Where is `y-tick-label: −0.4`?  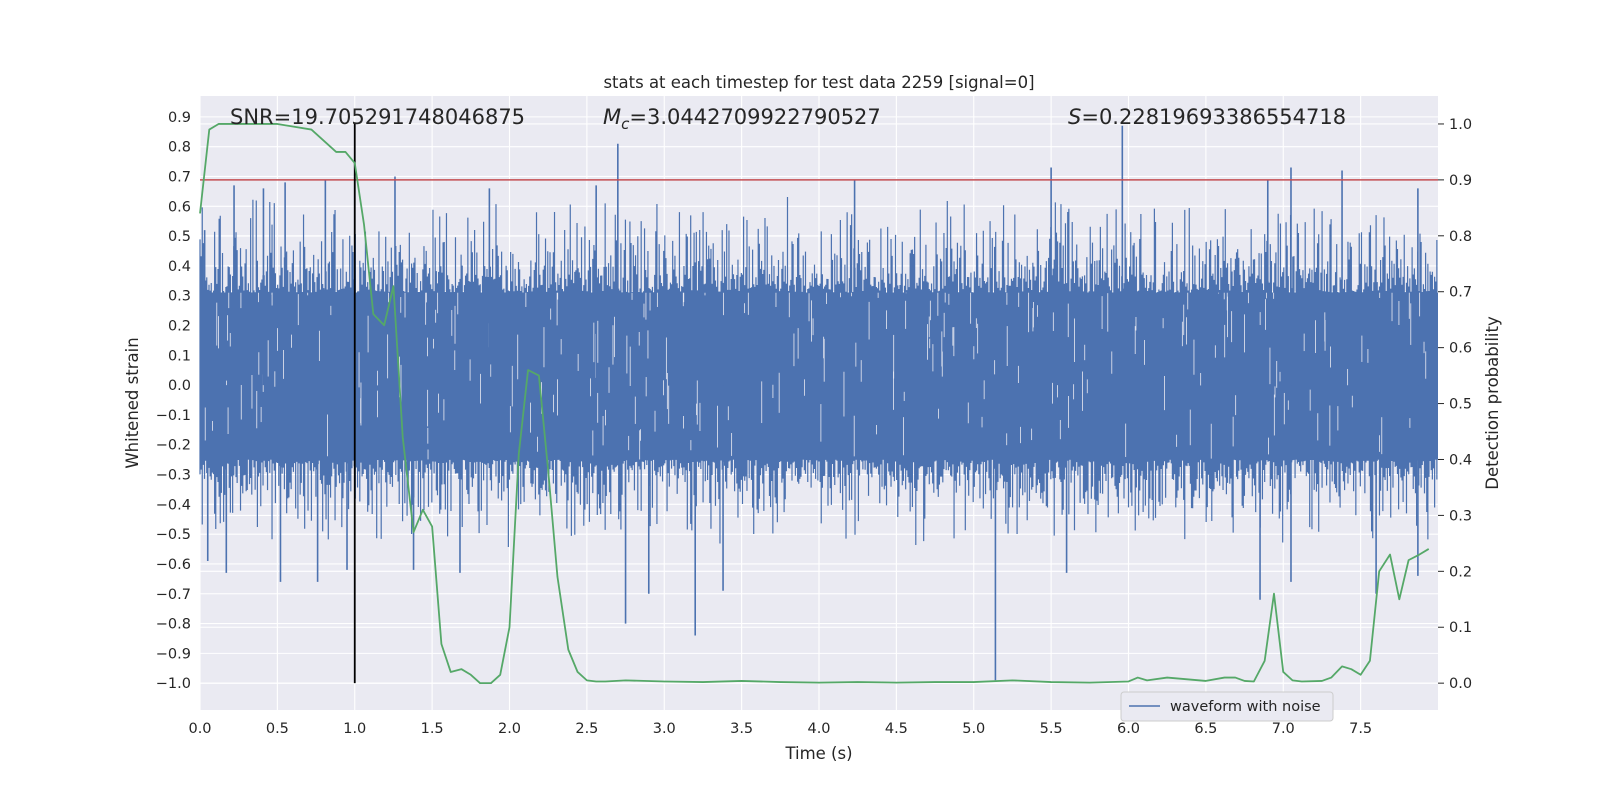
y-tick-label: −0.4 is located at coordinates (173, 505).